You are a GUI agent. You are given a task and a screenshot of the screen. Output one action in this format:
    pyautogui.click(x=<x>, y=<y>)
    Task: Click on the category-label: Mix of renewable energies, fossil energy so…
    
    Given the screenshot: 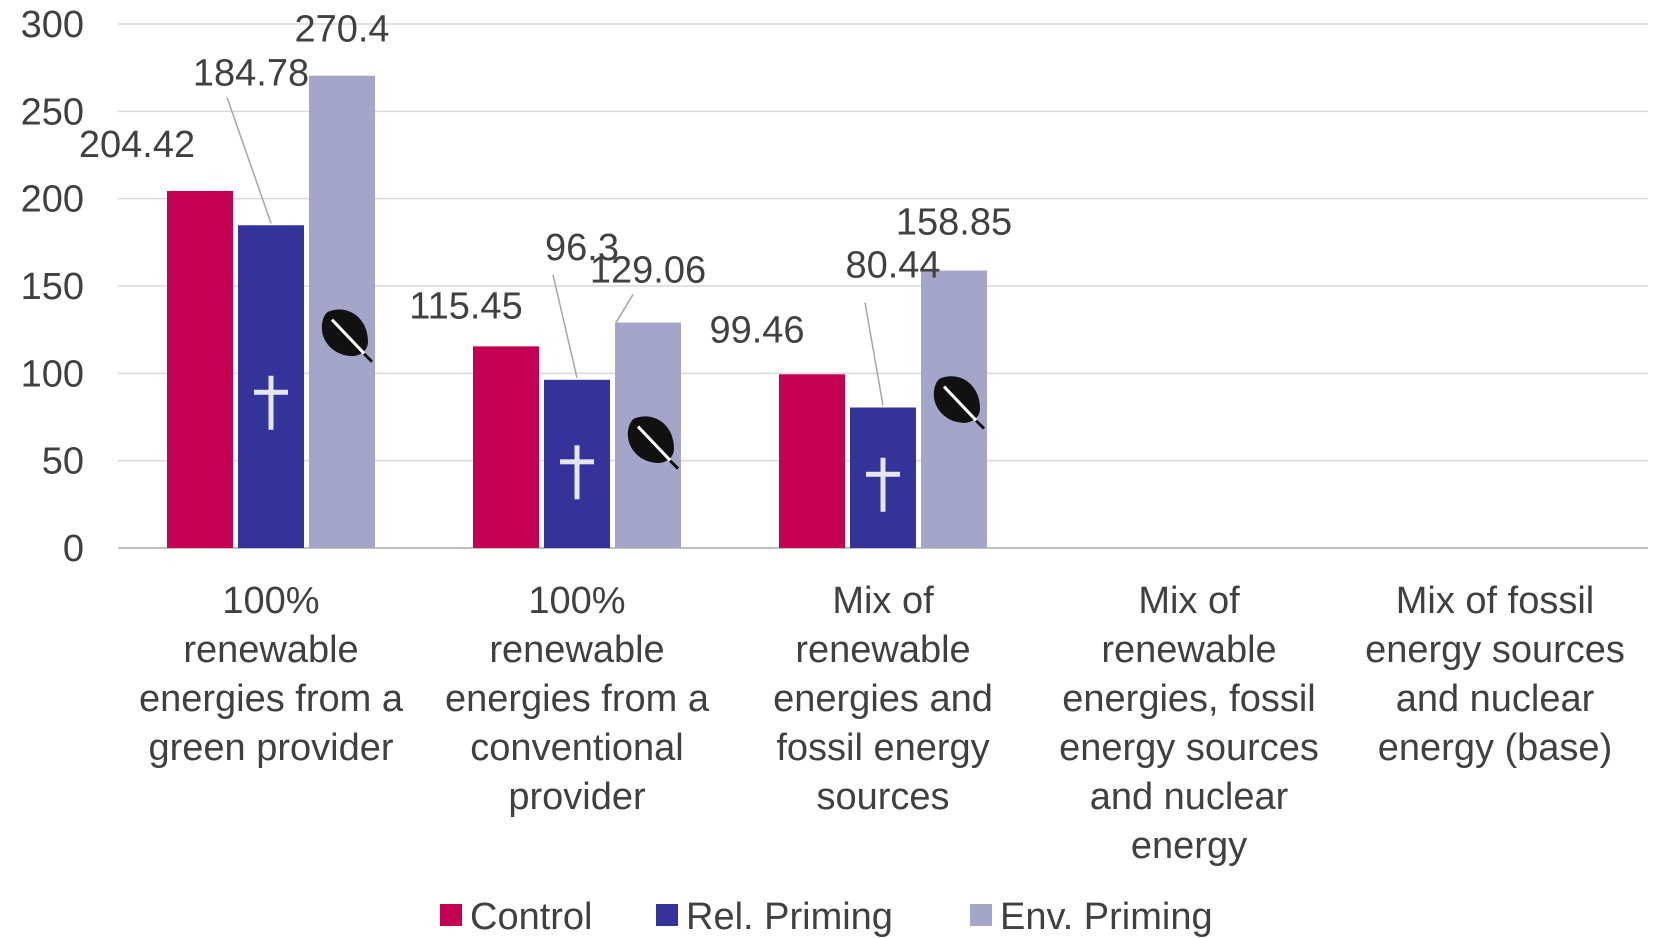 What is the action you would take?
    pyautogui.click(x=1189, y=723)
    